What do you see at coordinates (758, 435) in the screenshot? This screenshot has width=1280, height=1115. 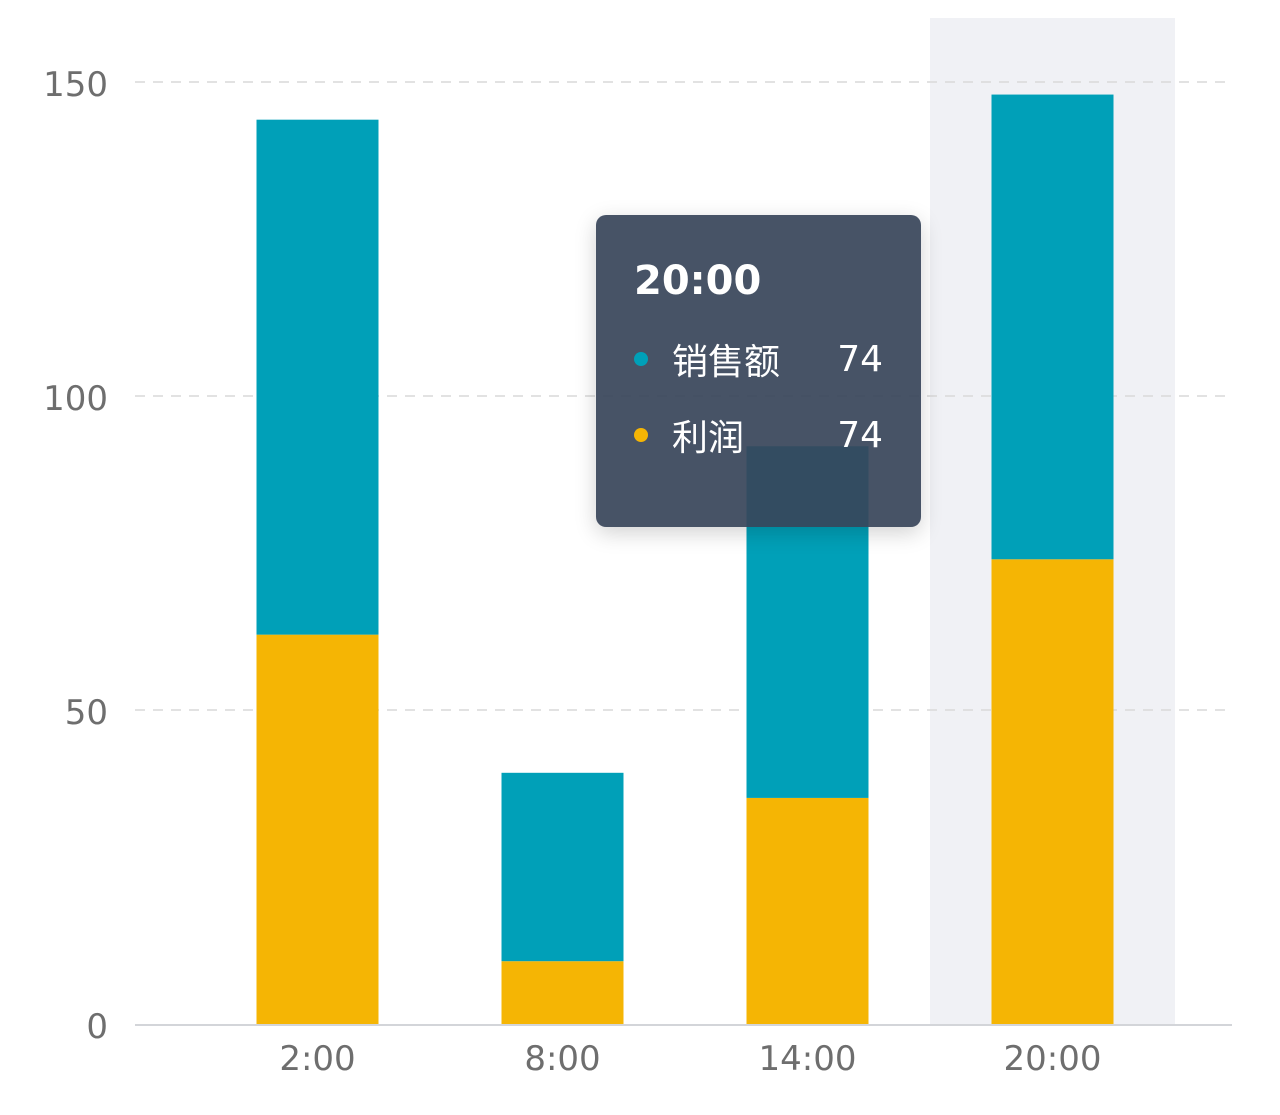 I see `tooltip-row-profit: 利润 74` at bounding box center [758, 435].